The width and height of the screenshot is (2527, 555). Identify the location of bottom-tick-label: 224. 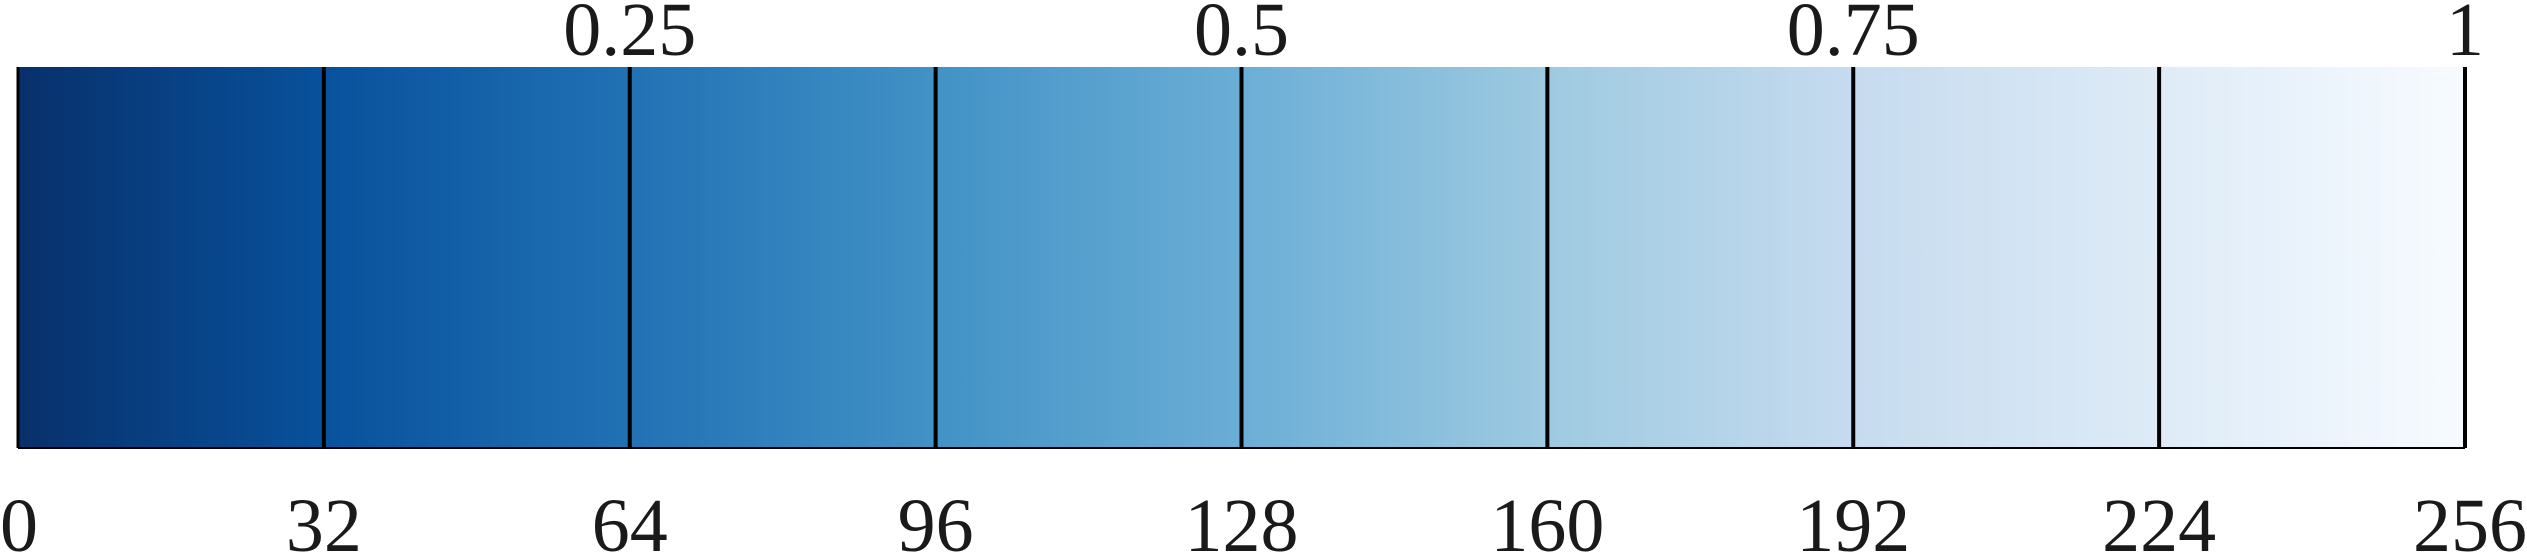
(2159, 519).